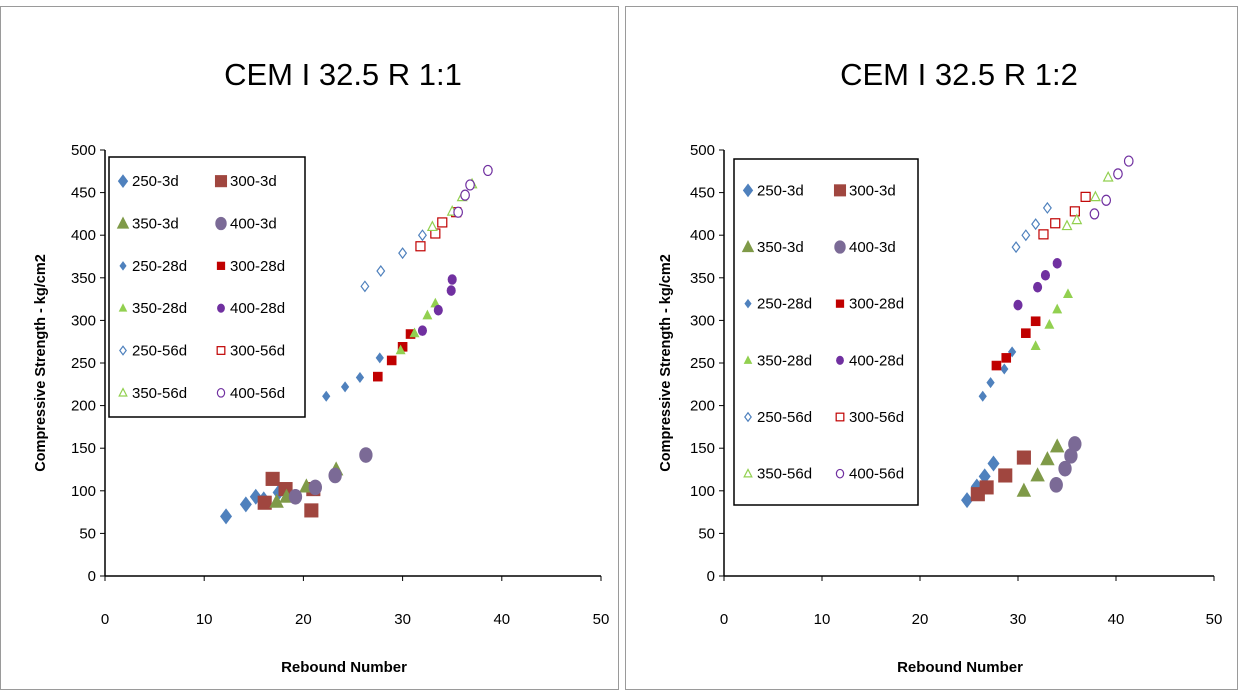 The image size is (1238, 696). Describe the element at coordinates (748, 473) in the screenshot. I see `legend-marker-350-56d` at that location.